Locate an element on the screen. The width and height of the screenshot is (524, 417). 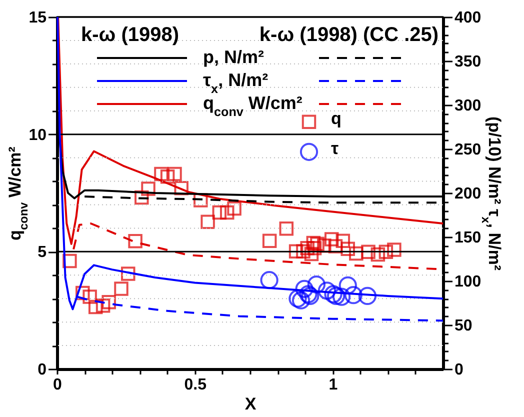
y2-tick-label: 300 is located at coordinates (468, 106).